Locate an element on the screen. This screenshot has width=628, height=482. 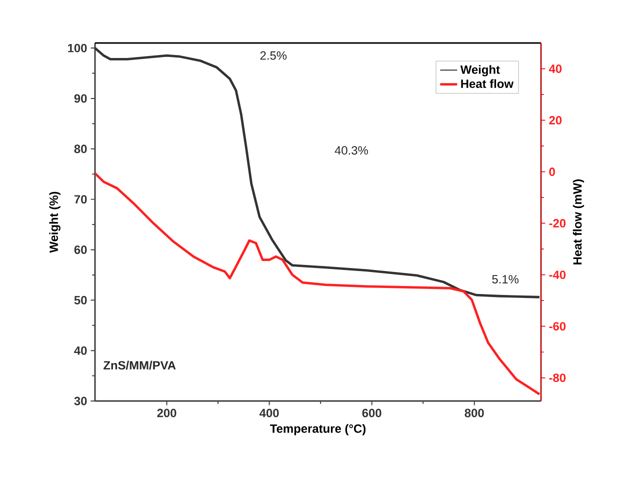
y2-tick-label: -60 is located at coordinates (557, 326).